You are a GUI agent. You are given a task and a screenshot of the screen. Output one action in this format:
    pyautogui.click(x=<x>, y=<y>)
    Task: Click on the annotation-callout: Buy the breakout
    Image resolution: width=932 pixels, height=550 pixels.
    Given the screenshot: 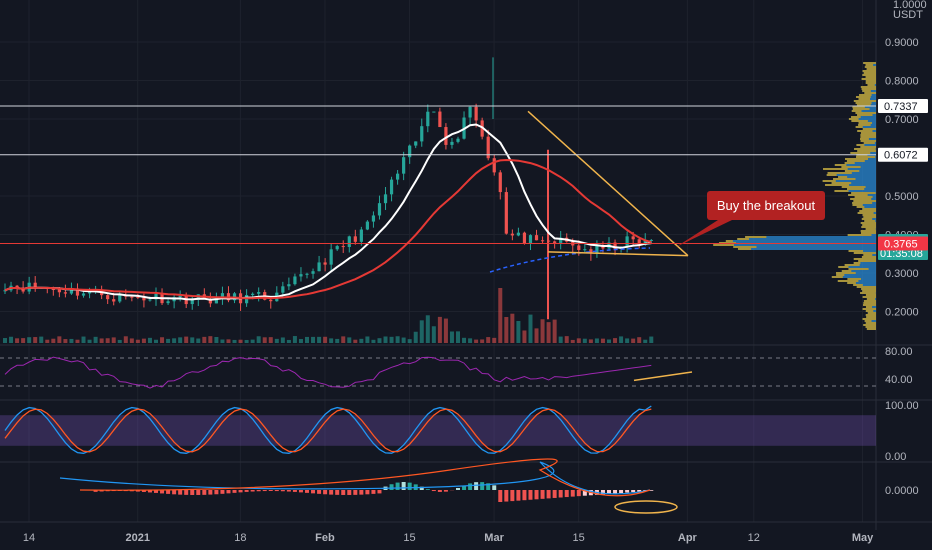 What is the action you would take?
    pyautogui.click(x=750, y=219)
    